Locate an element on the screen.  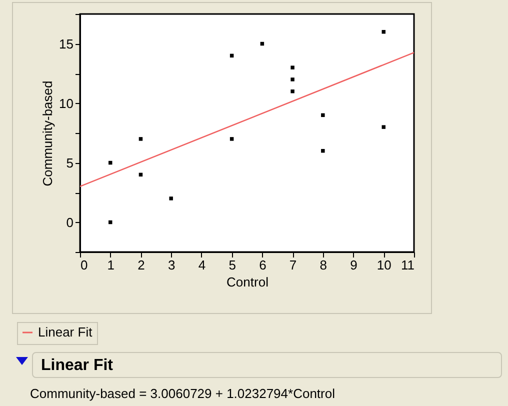
y-axis-title: Community-based is located at coordinates (48, 133).